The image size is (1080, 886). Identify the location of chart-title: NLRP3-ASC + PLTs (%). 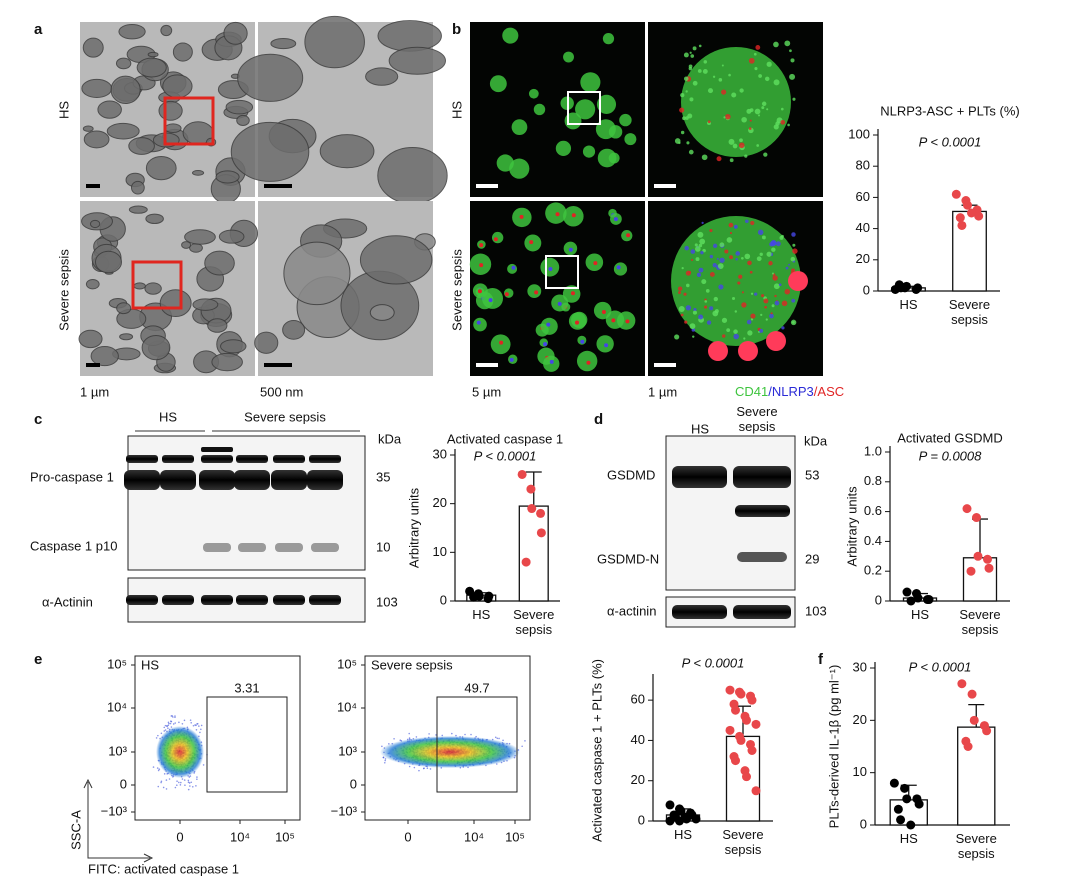
(950, 110).